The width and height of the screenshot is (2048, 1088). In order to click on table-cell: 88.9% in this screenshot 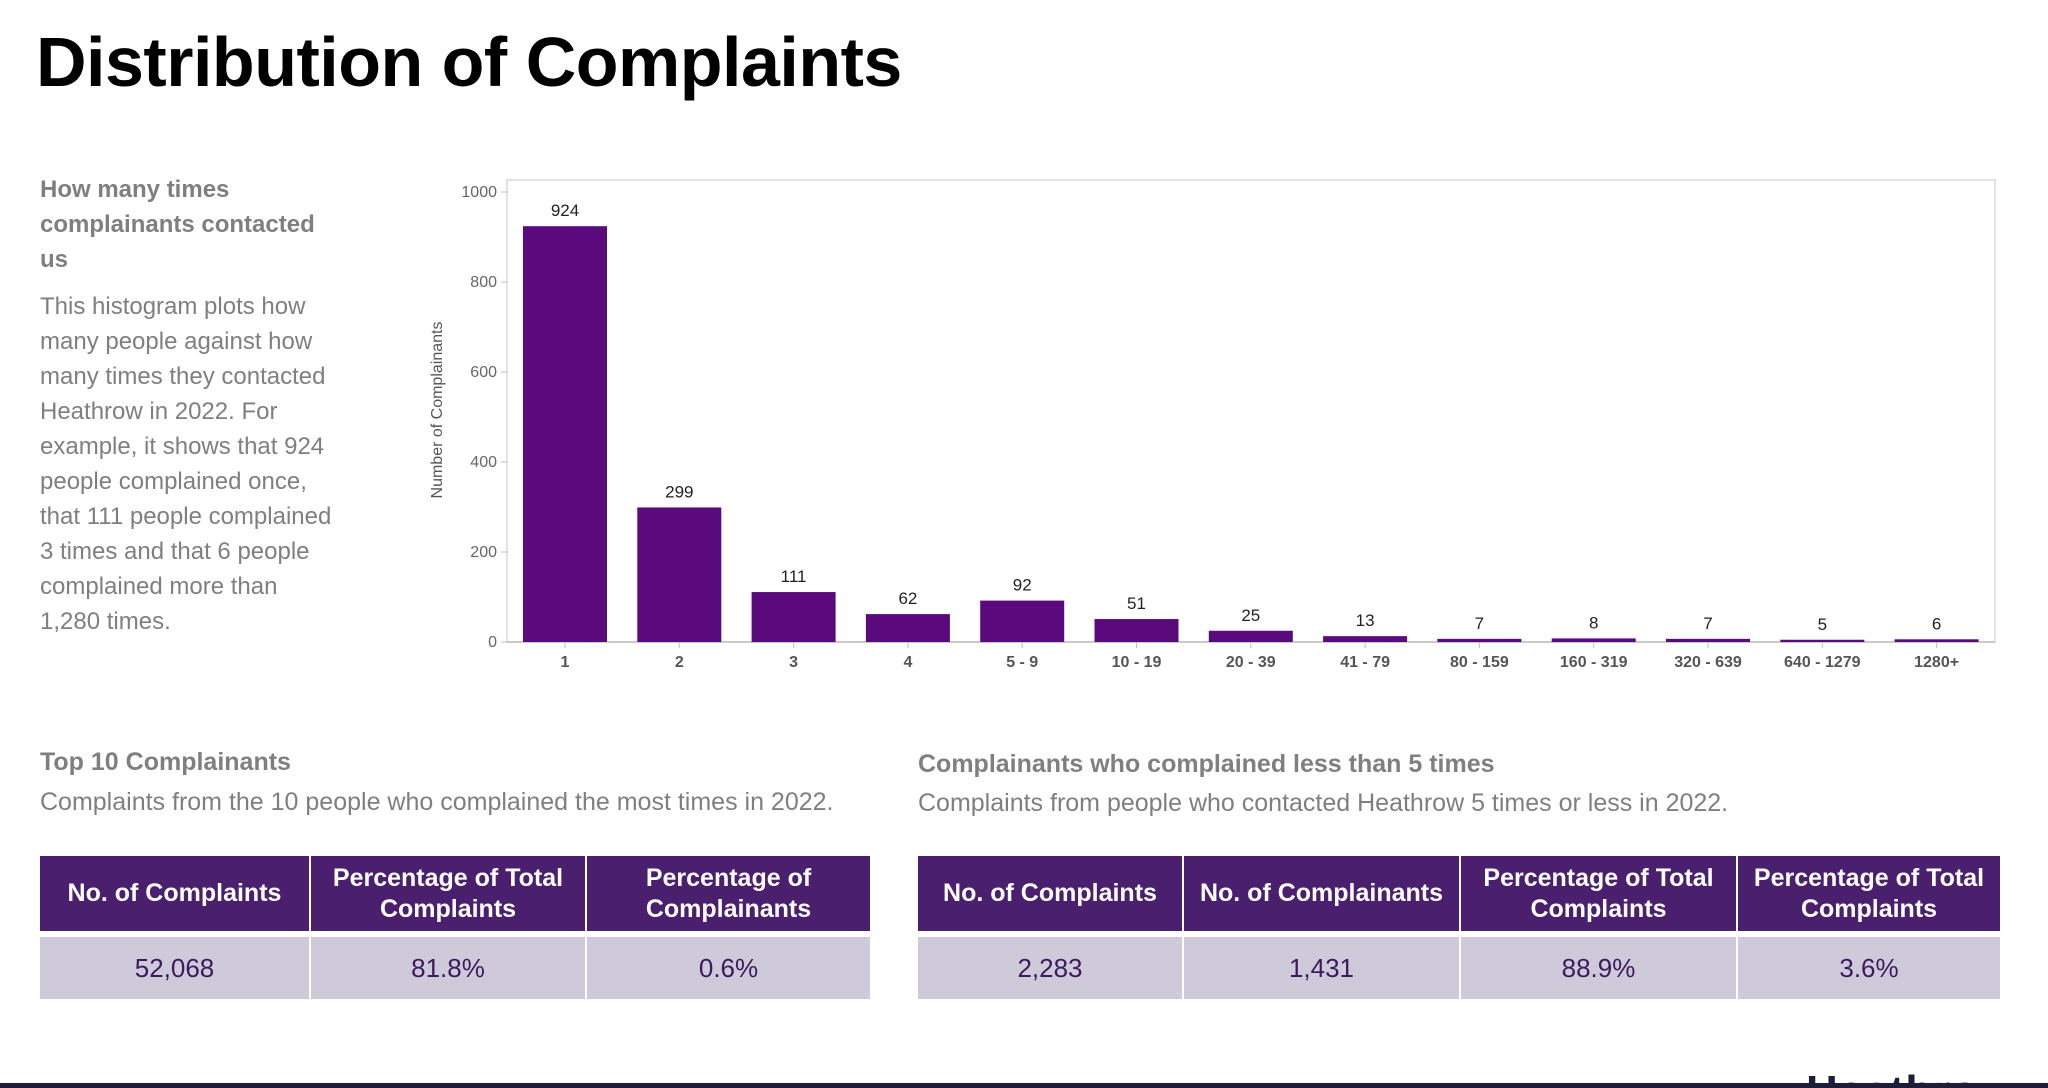, I will do `click(1599, 965)`.